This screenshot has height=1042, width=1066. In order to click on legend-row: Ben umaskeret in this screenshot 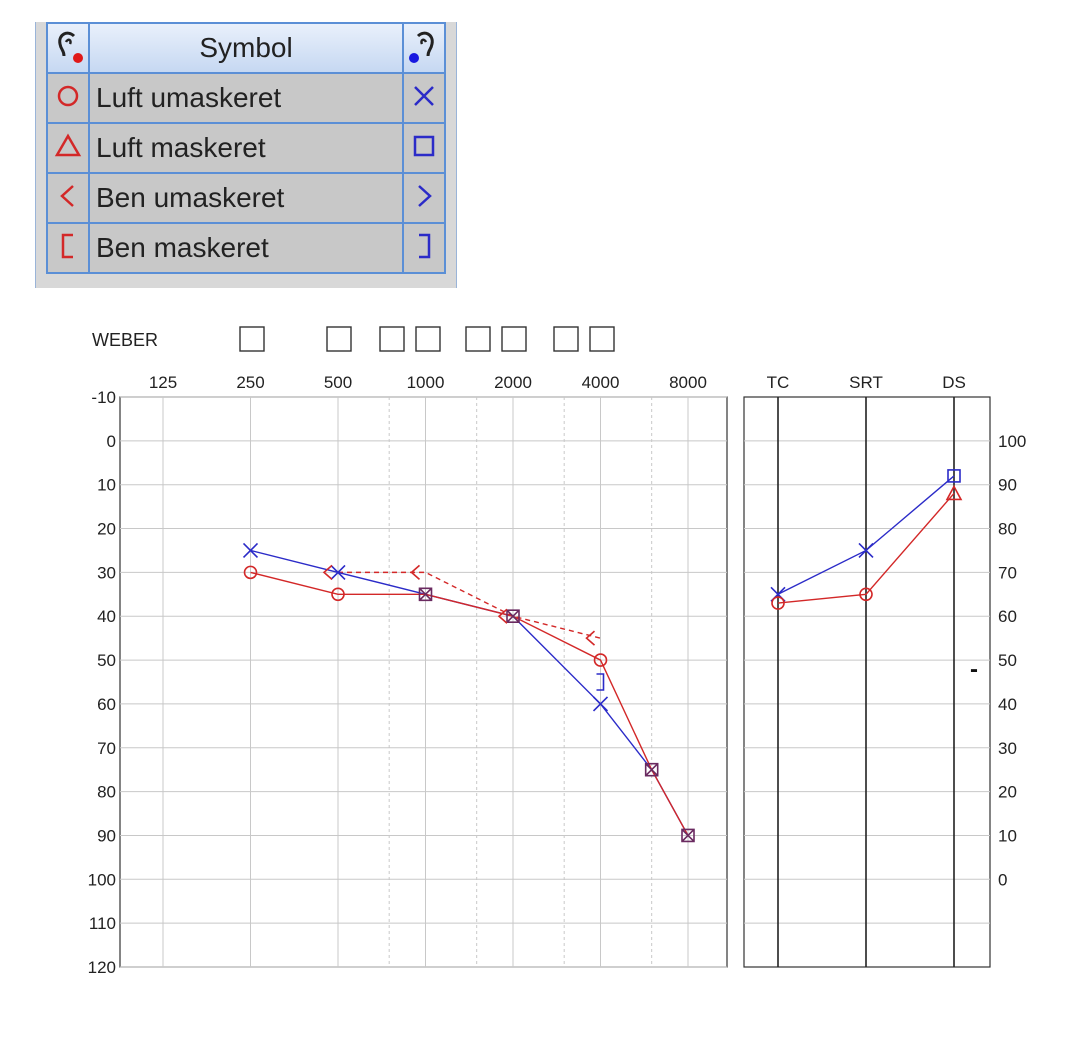, I will do `click(246, 198)`.